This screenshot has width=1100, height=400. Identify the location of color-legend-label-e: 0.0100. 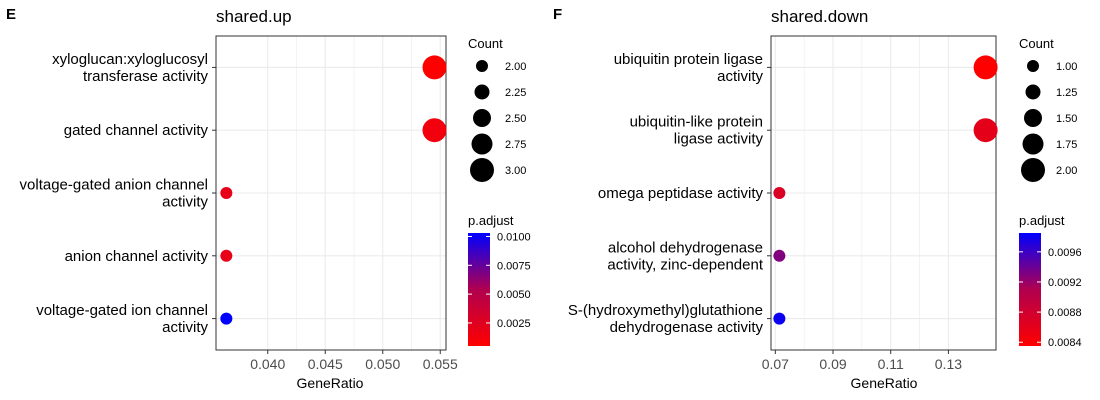
(514, 237).